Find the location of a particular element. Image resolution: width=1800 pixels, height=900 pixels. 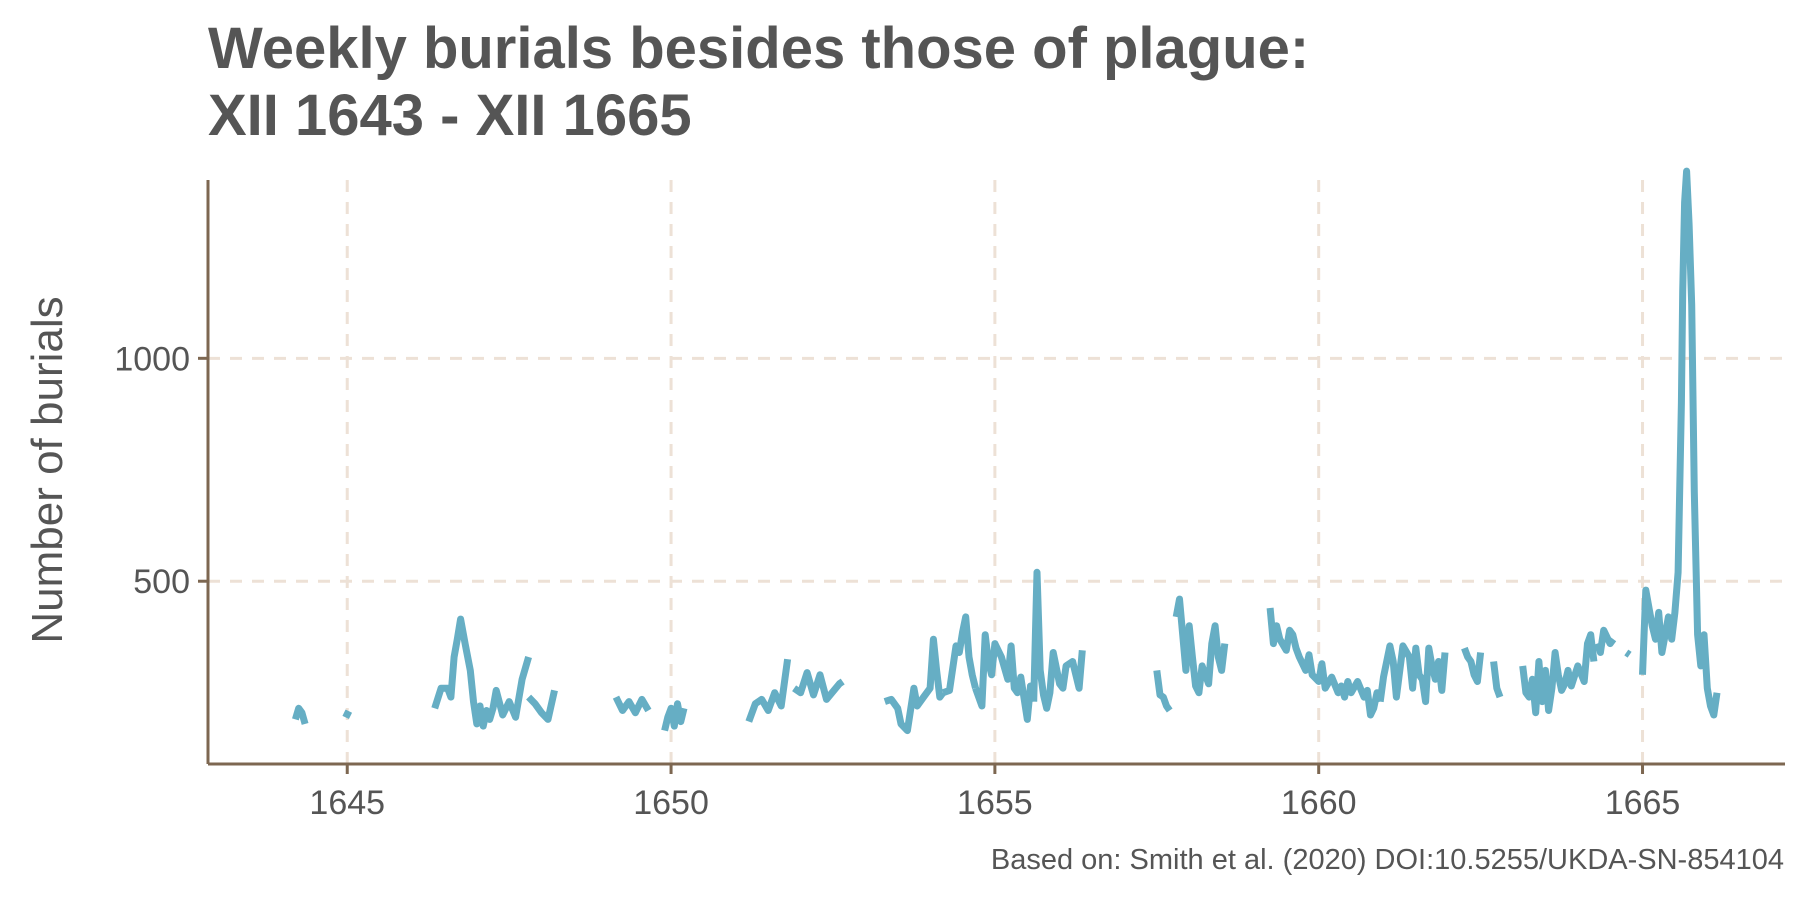

x-tick-label: 1645 is located at coordinates (347, 803).